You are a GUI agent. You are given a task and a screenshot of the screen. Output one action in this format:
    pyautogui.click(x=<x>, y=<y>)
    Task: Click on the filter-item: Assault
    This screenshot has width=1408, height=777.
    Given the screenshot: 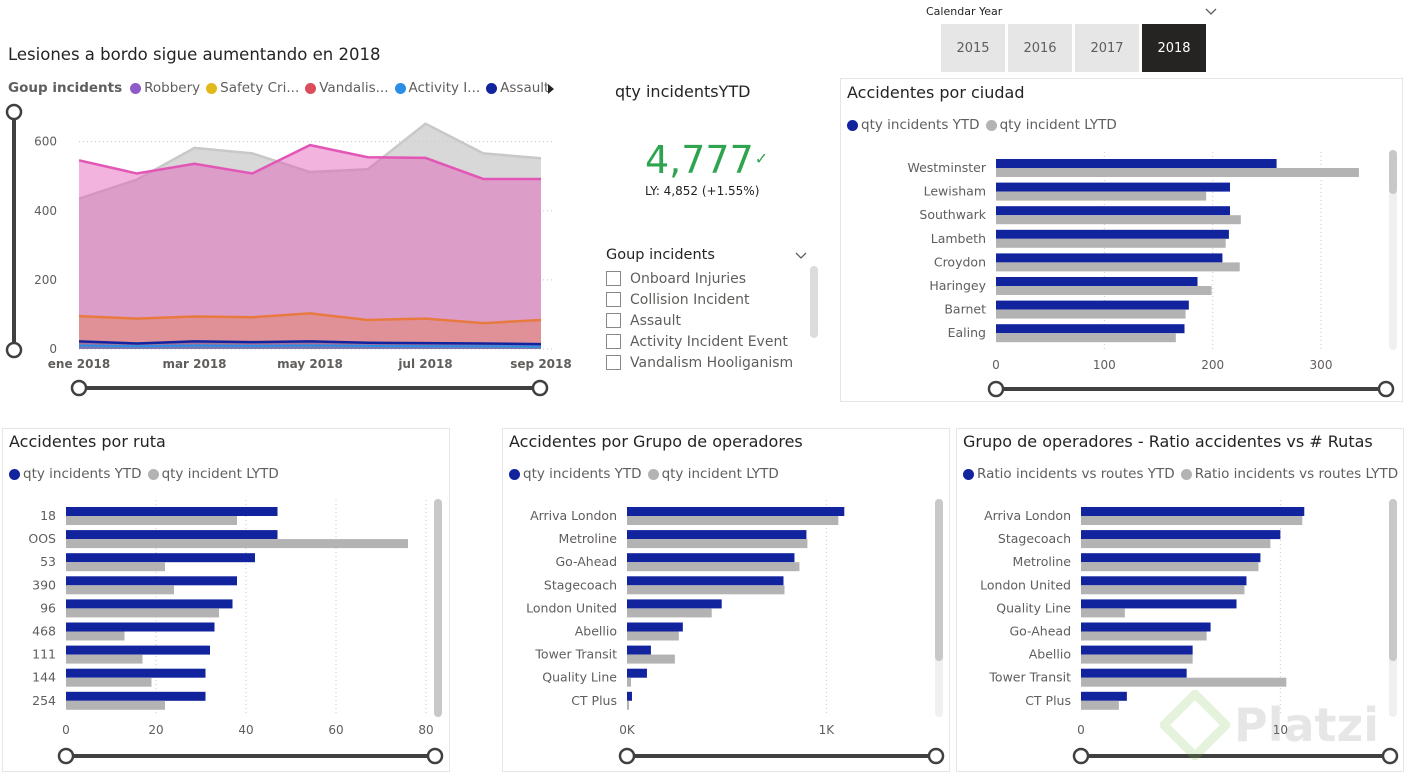 What is the action you would take?
    pyautogui.click(x=706, y=320)
    